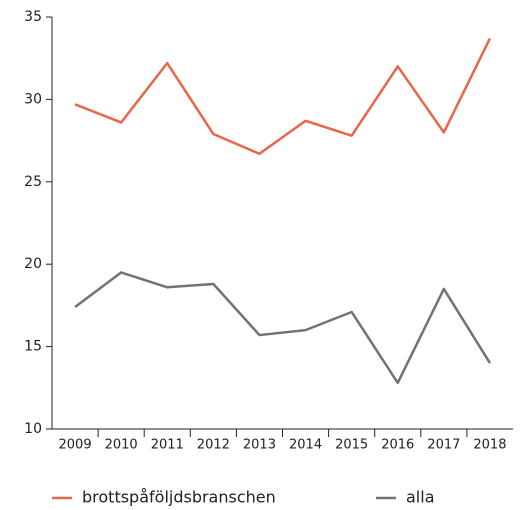 Image resolution: width=521 pixels, height=510 pixels. I want to click on y-tick-label: 20, so click(33, 264).